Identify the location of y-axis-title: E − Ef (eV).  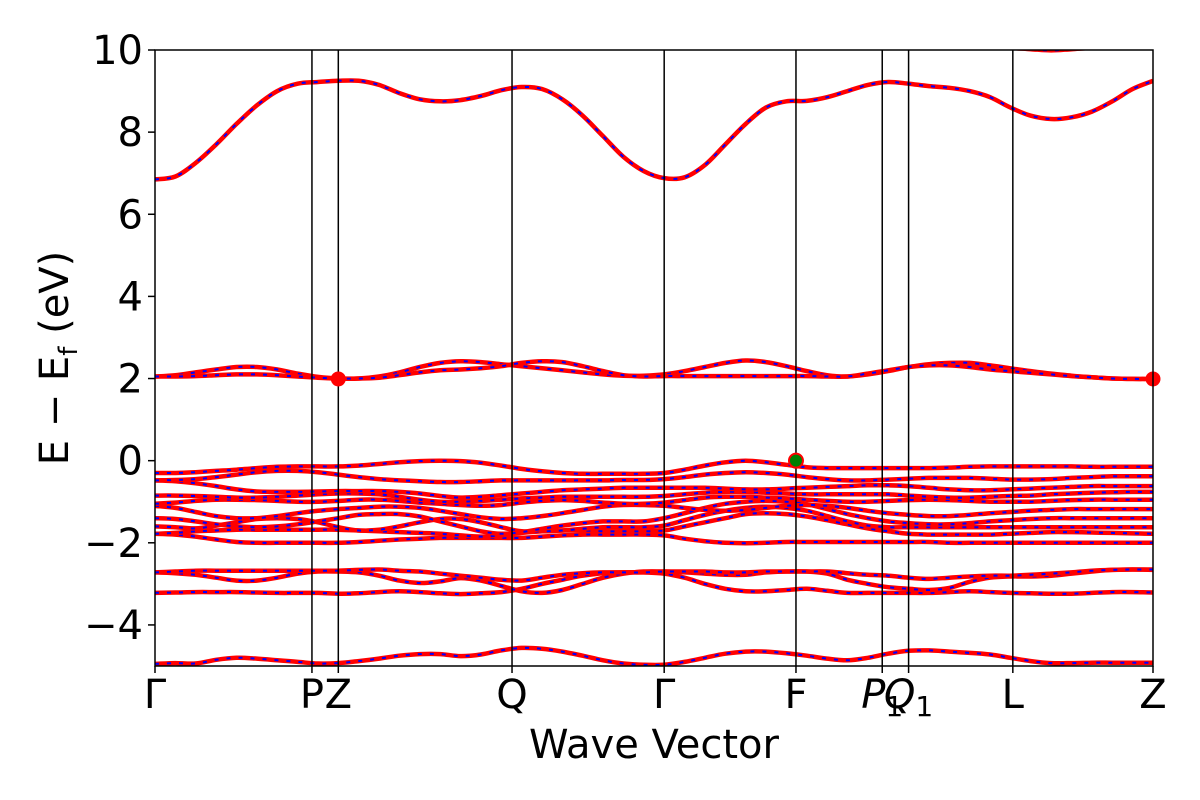
(58, 358).